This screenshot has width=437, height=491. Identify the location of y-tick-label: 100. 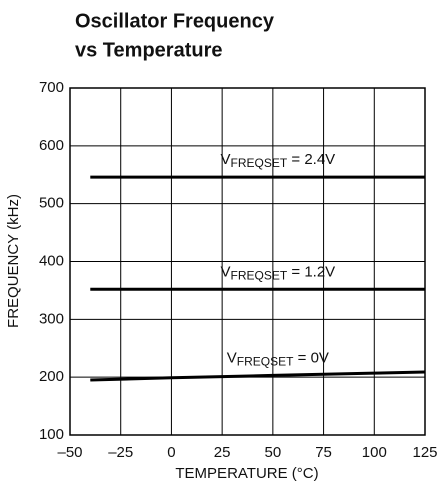
(51, 434).